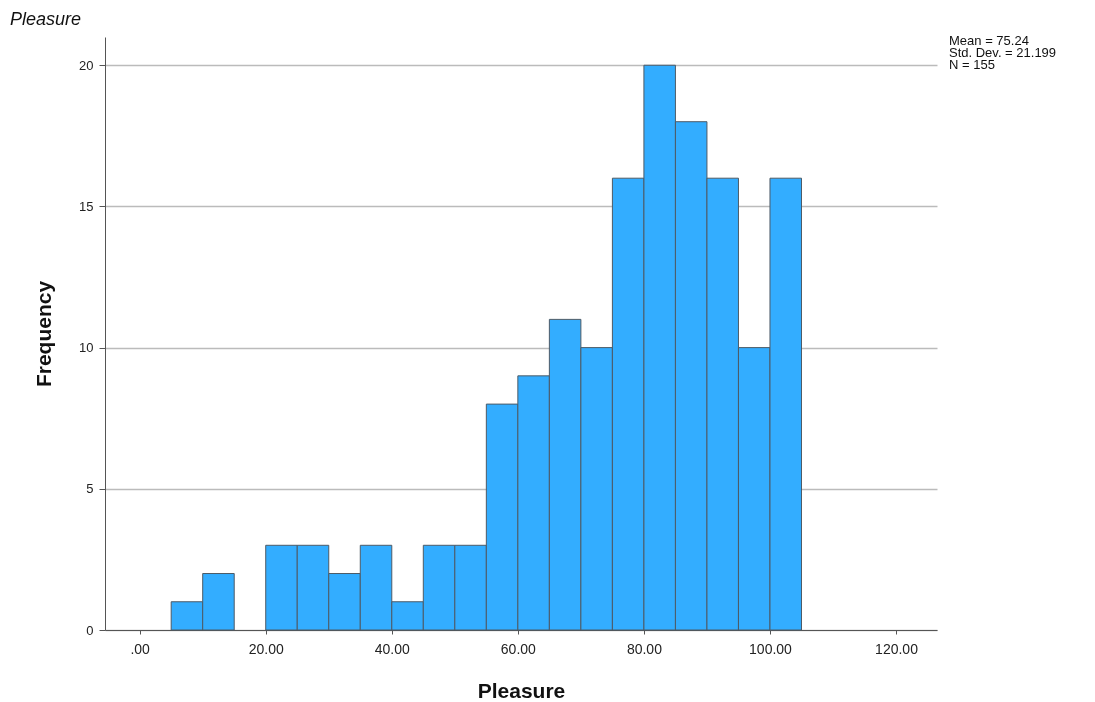 This screenshot has height=702, width=1095. Describe the element at coordinates (897, 648) in the screenshot. I see `x-tick-label: 120.00` at that location.